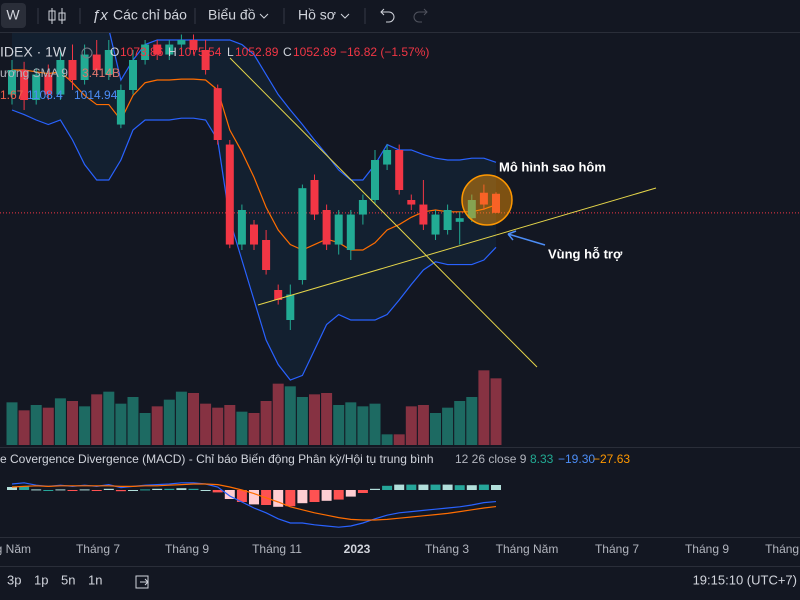 This screenshot has width=800, height=600. I want to click on profile-button: Hồ sơ, so click(317, 15).